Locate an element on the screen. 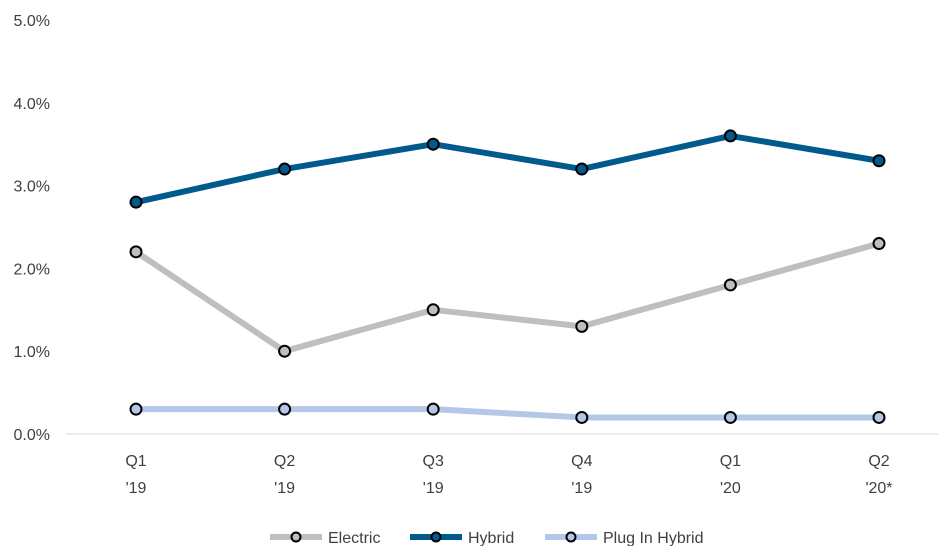  legend-label: Electric is located at coordinates (354, 538).